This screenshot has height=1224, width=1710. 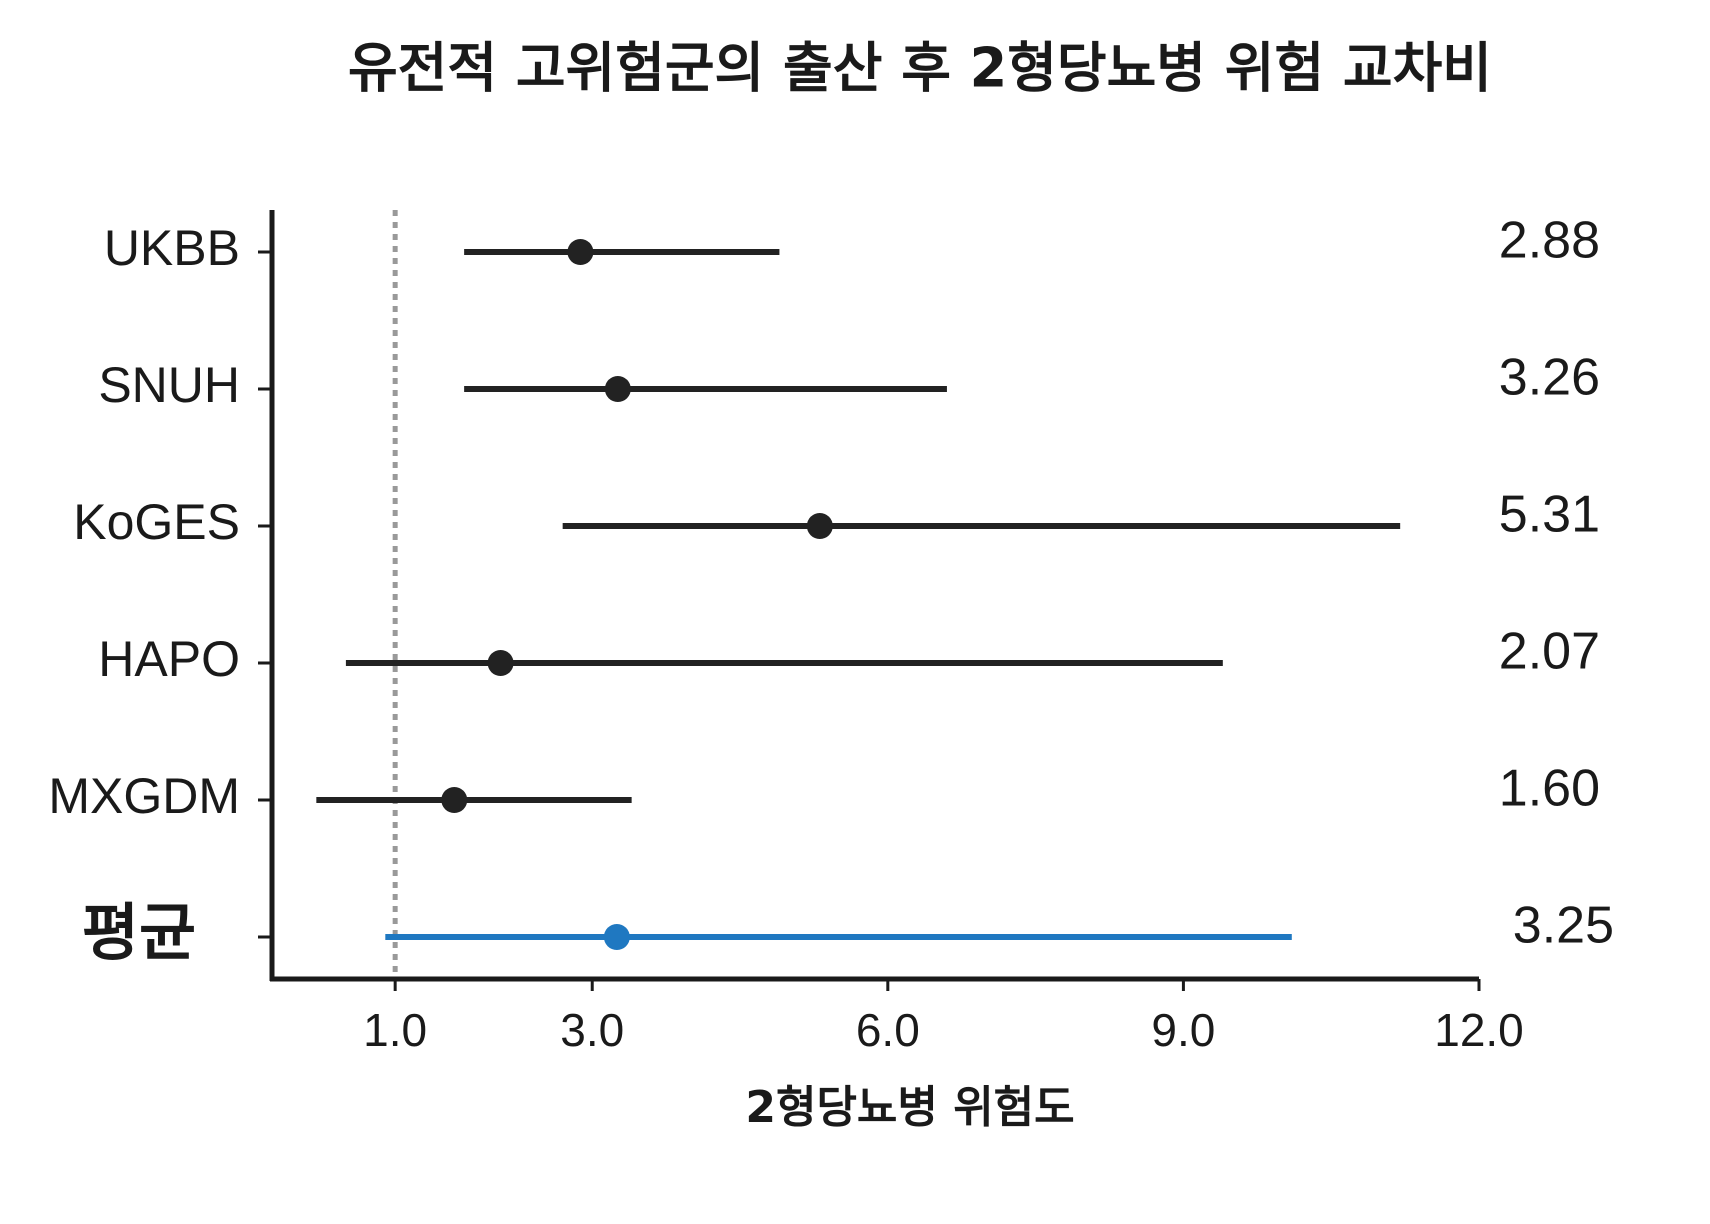 I want to click on category-label: KoGES, so click(x=156, y=522).